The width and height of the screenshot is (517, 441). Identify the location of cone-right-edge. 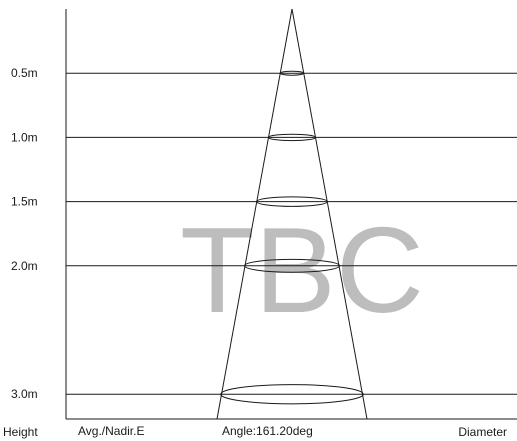
(329, 214).